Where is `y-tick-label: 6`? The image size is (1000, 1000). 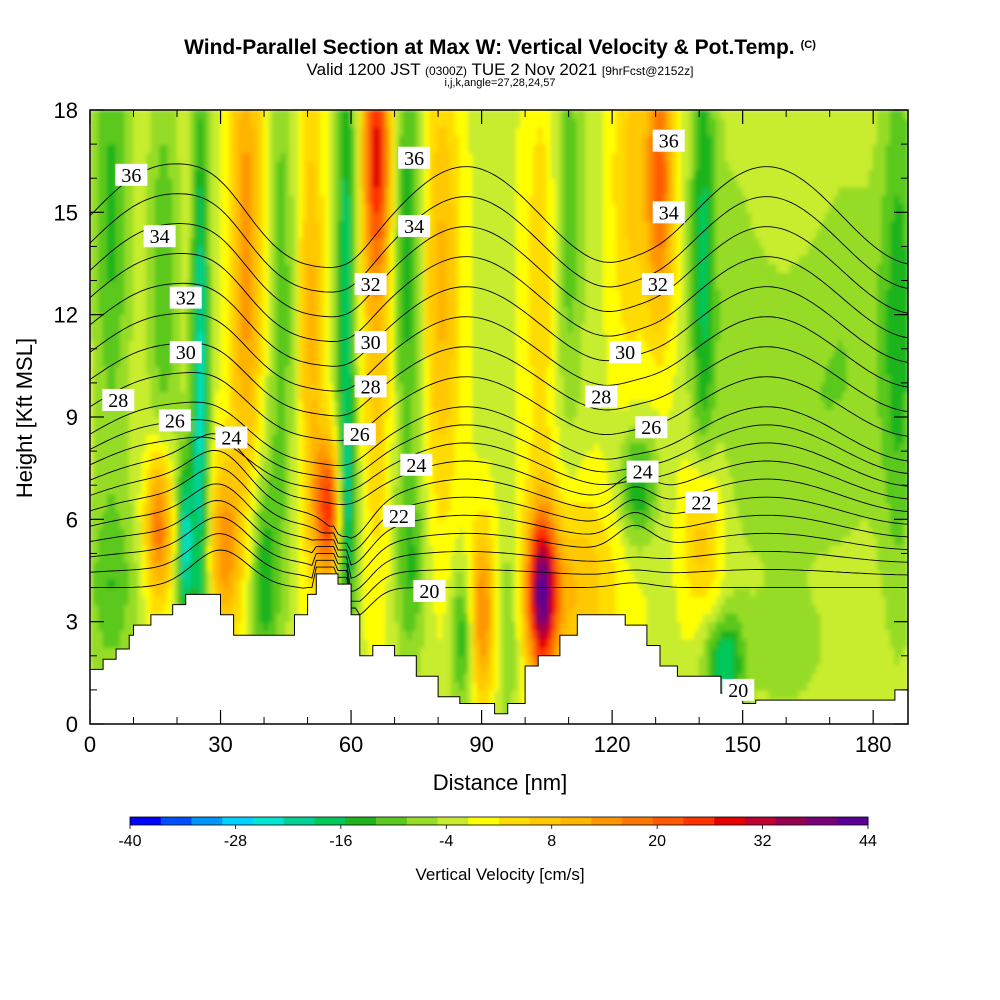 y-tick-label: 6 is located at coordinates (72, 519).